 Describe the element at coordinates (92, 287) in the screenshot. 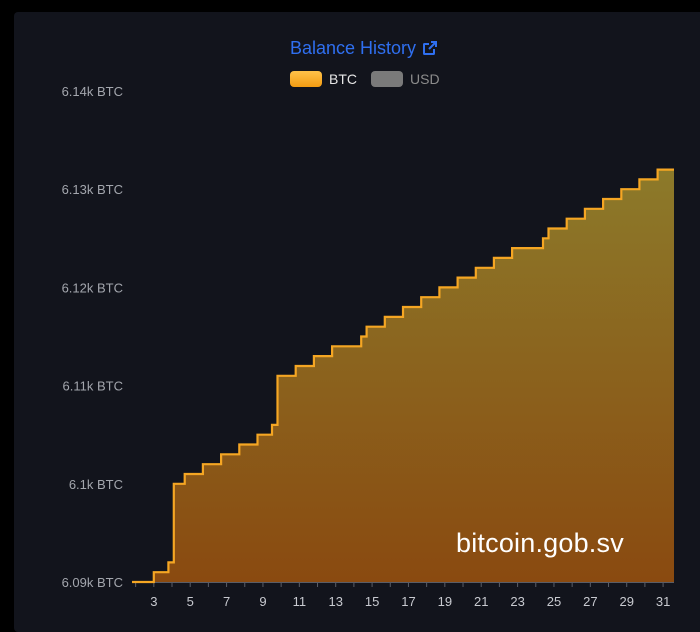

I see `y-tick-label: 6.12k BTC` at that location.